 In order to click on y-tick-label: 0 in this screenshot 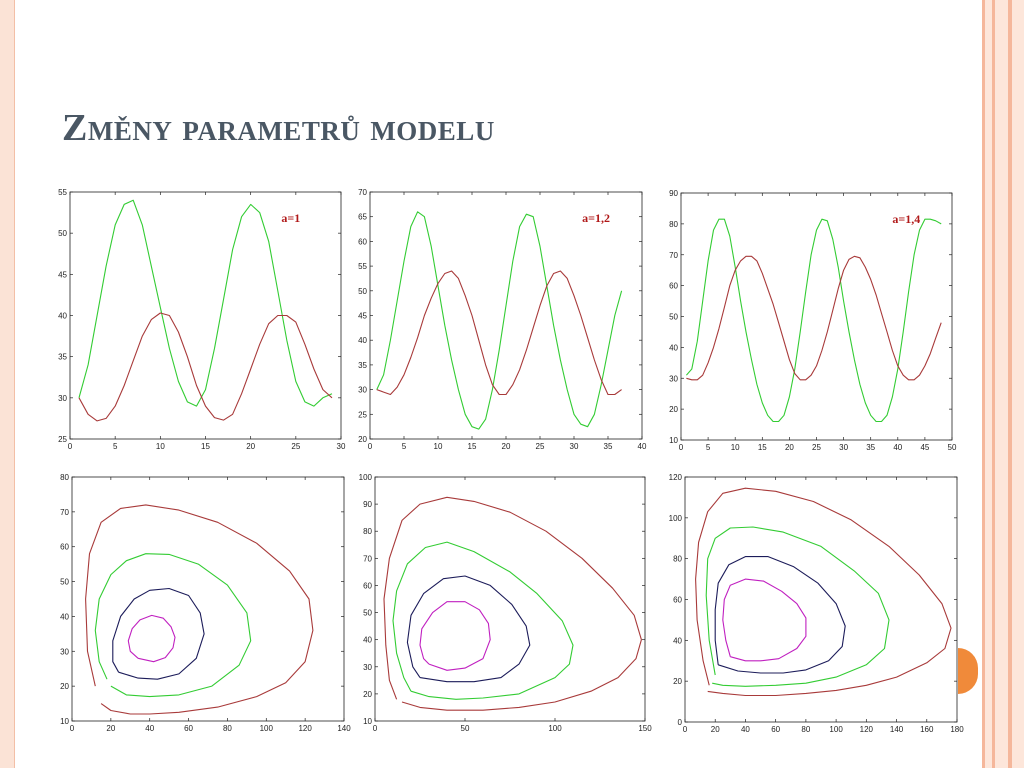, I will do `click(680, 722)`.